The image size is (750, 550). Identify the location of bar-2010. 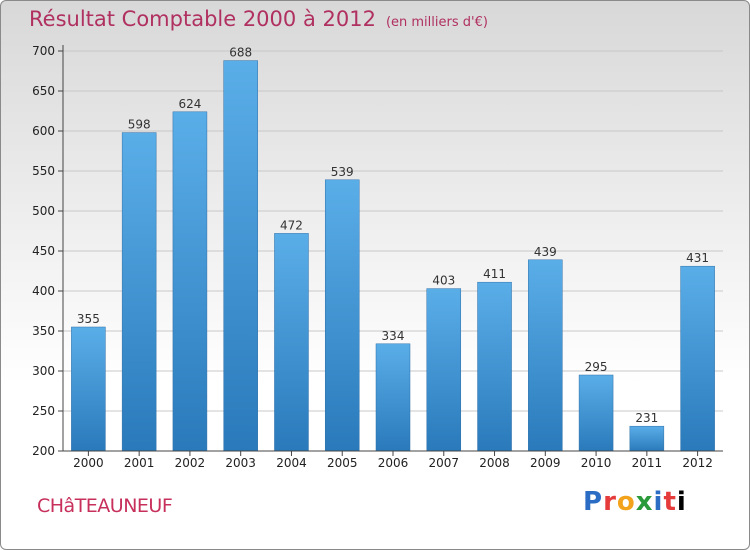
(596, 413).